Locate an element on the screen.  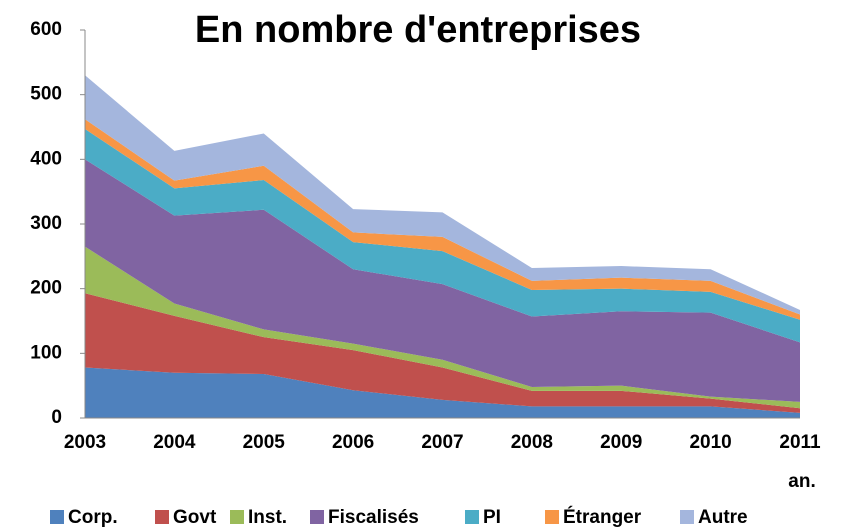
y-tick-label: 600 is located at coordinates (46, 29).